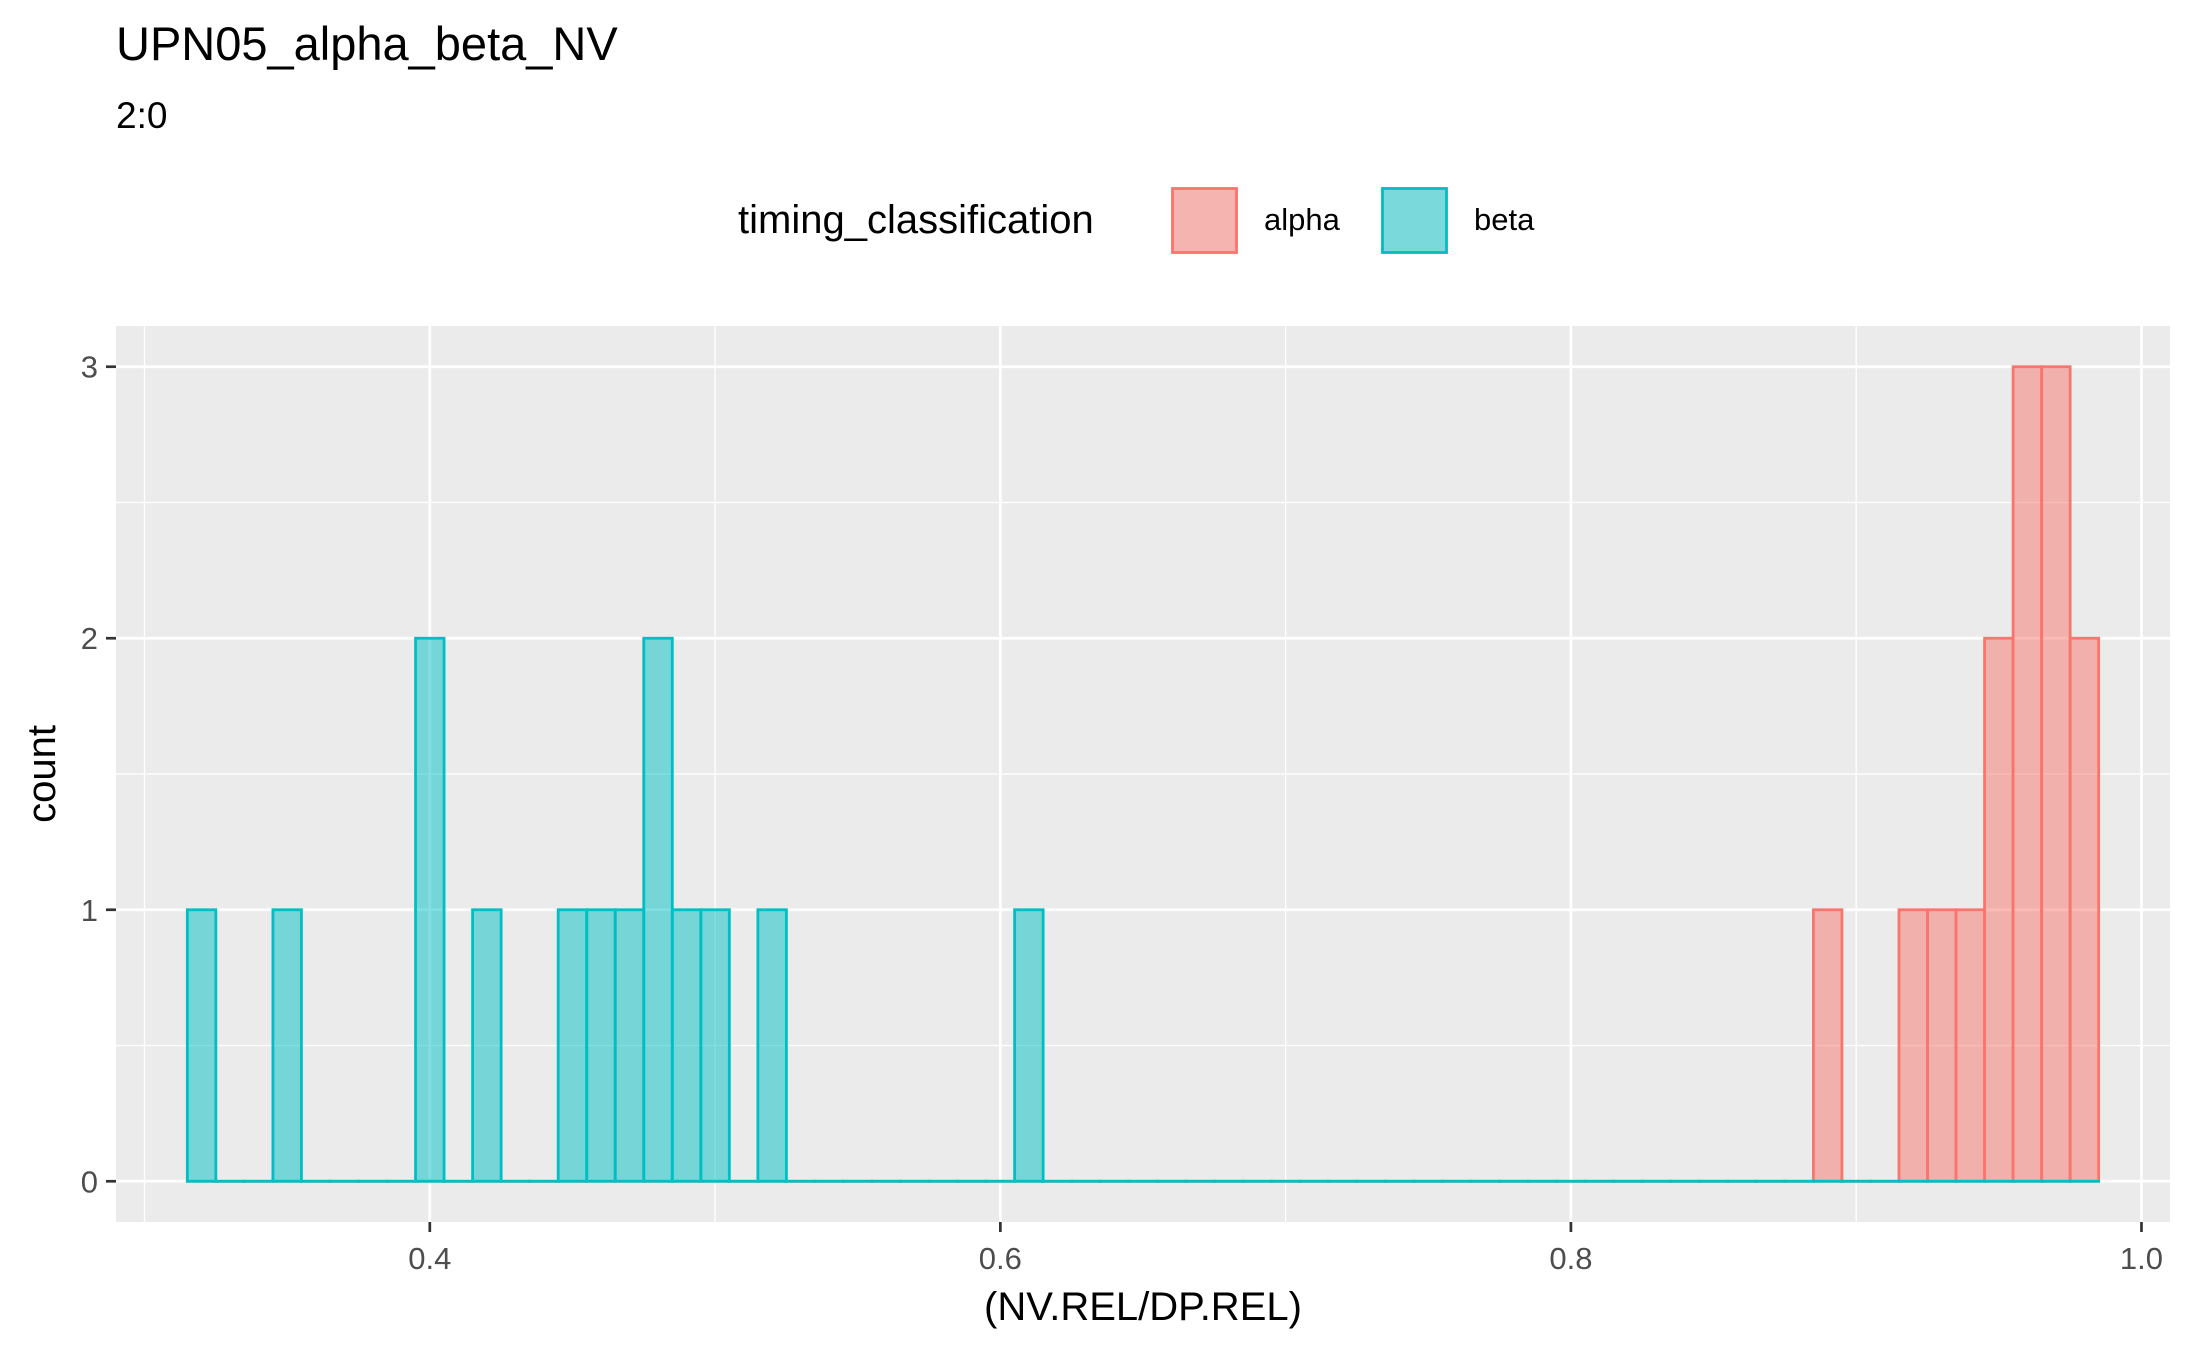 Image resolution: width=2187 pixels, height=1354 pixels. Describe the element at coordinates (429, 1258) in the screenshot. I see `x-tick-label: 0.4` at that location.